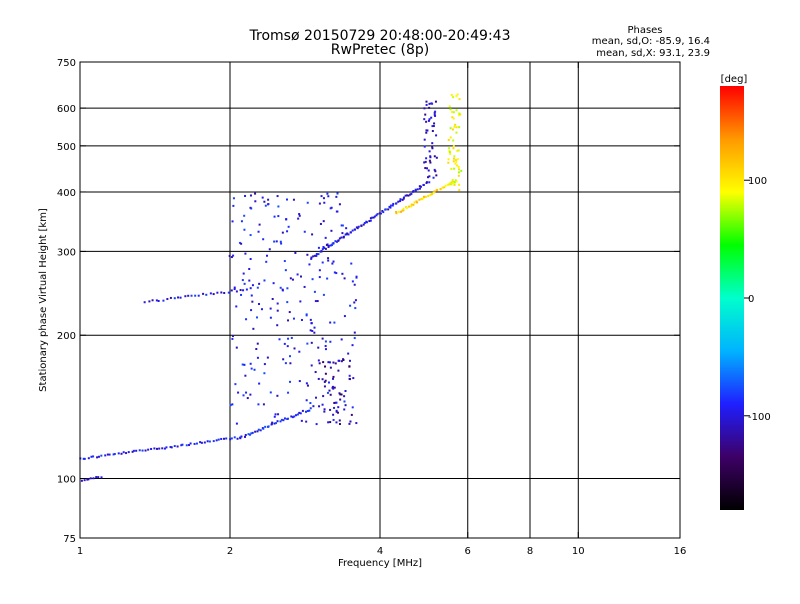 The width and height of the screenshot is (800, 604). What do you see at coordinates (653, 53) in the screenshot?
I see `stats-line-x: mean, sd,X: 93.1, 23.9` at bounding box center [653, 53].